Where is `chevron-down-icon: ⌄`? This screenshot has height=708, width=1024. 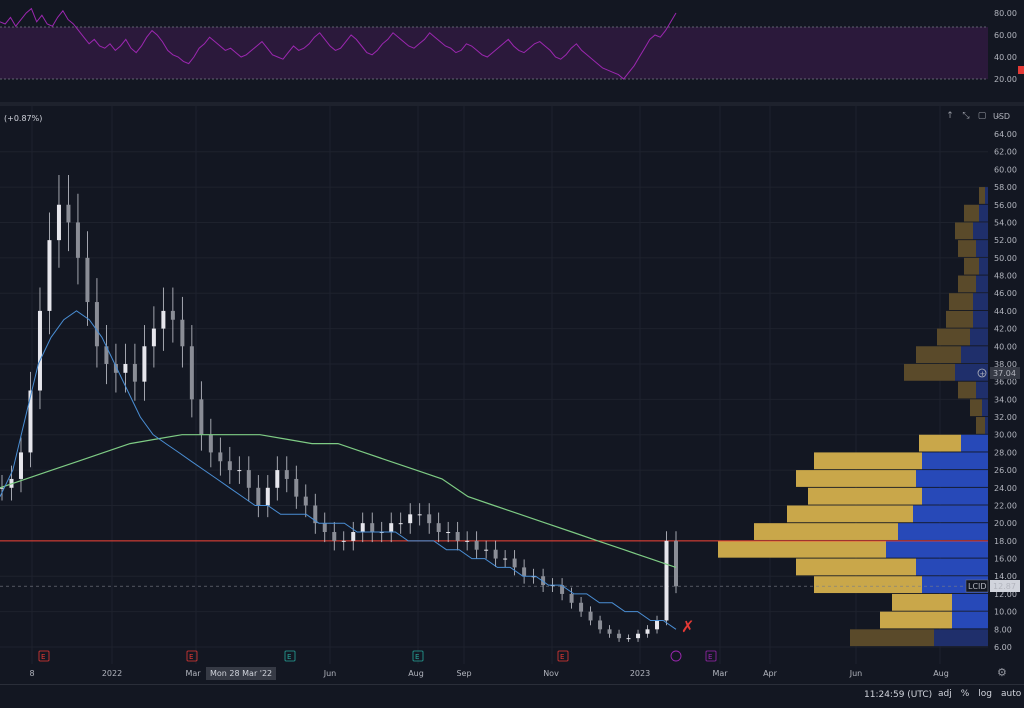
chevron-down-icon: ⌄ is located at coordinates (998, 116).